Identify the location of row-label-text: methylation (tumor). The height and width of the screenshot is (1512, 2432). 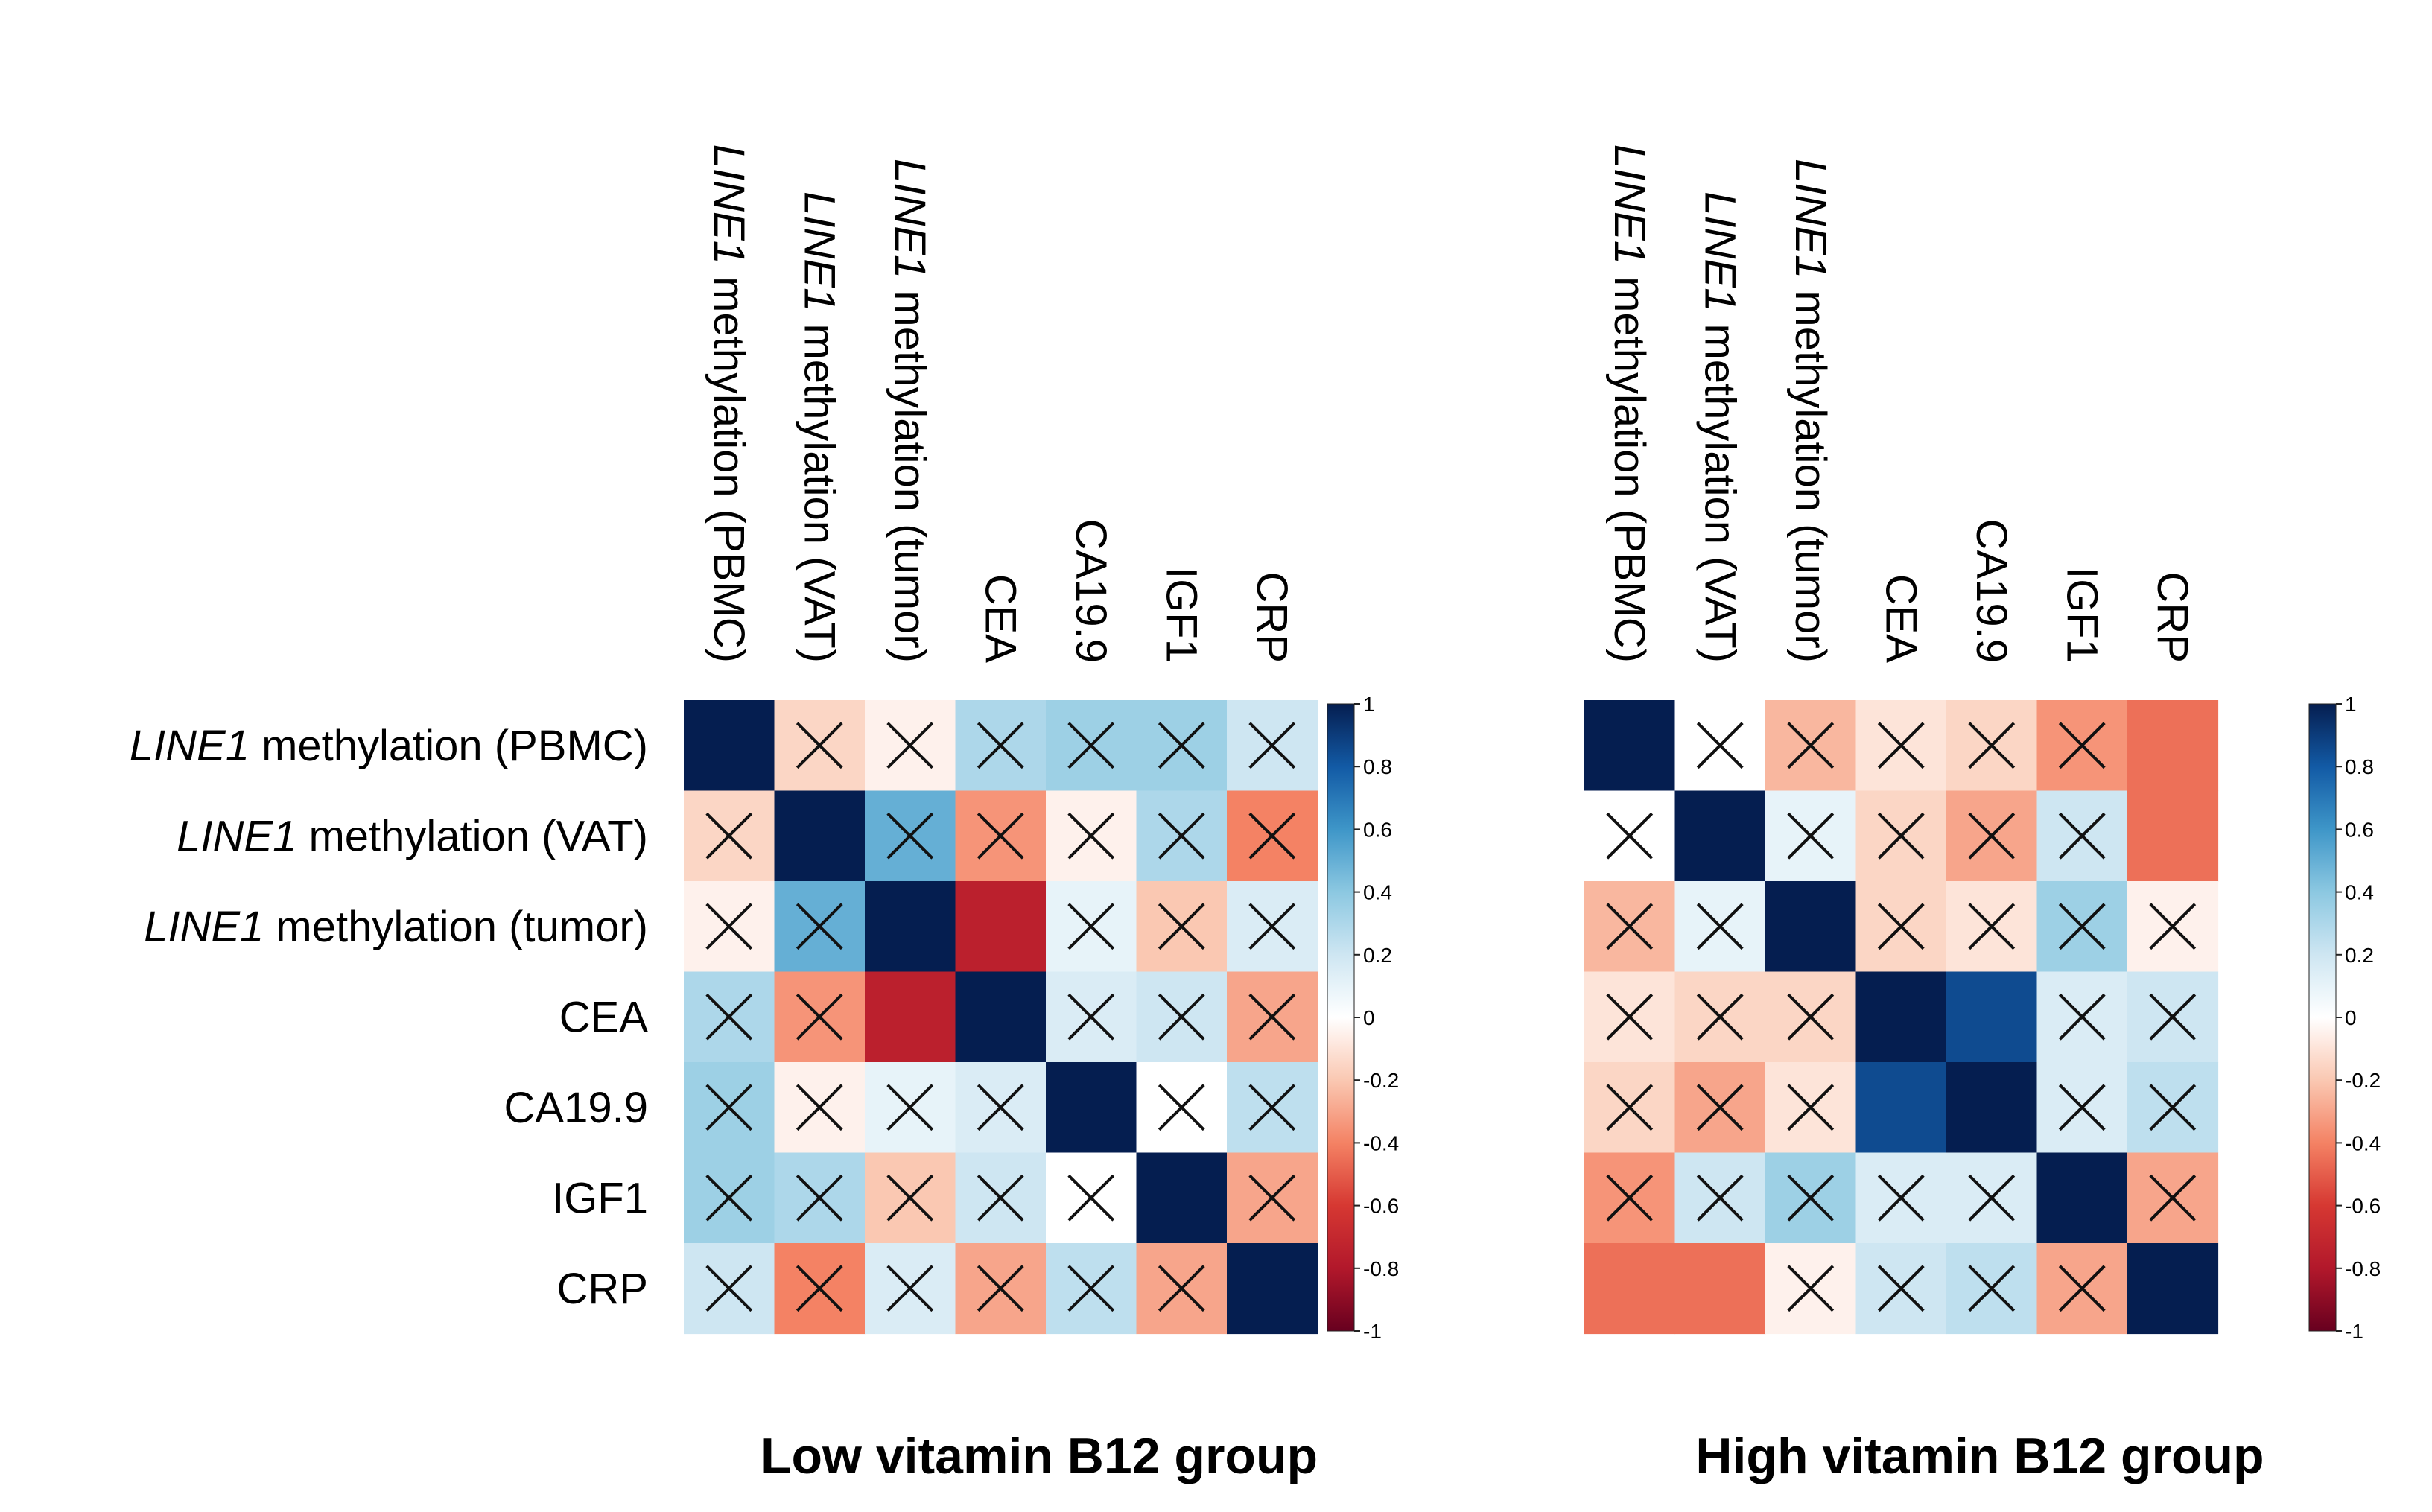
(456, 927).